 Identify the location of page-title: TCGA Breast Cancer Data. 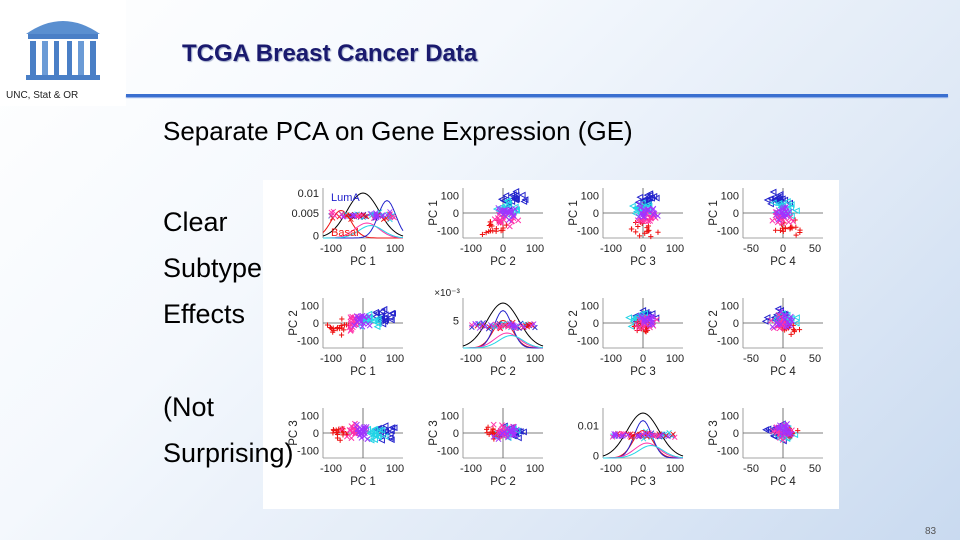
(330, 53).